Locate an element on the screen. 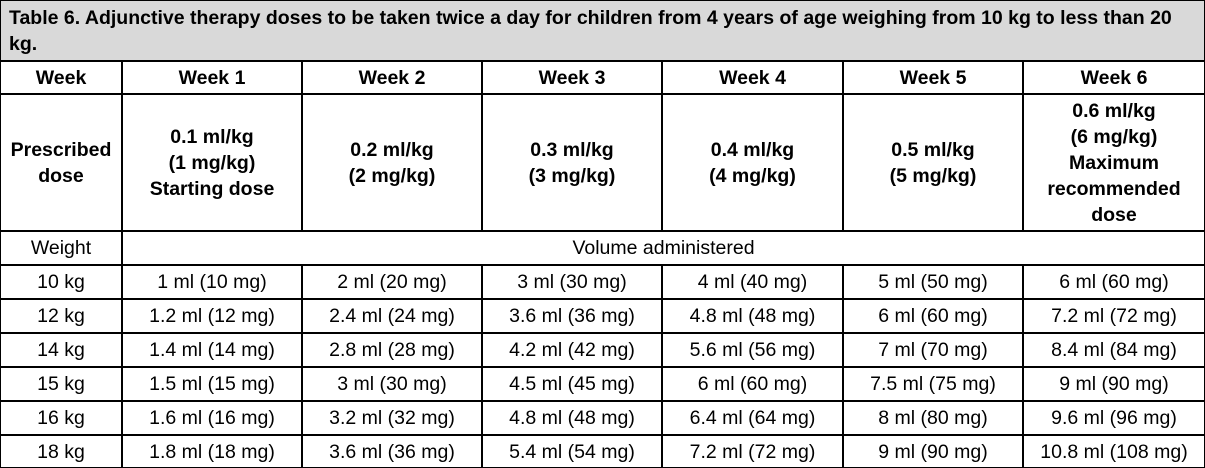 The width and height of the screenshot is (1205, 468). dose-ml: 0.1 ml/kg is located at coordinates (212, 136).